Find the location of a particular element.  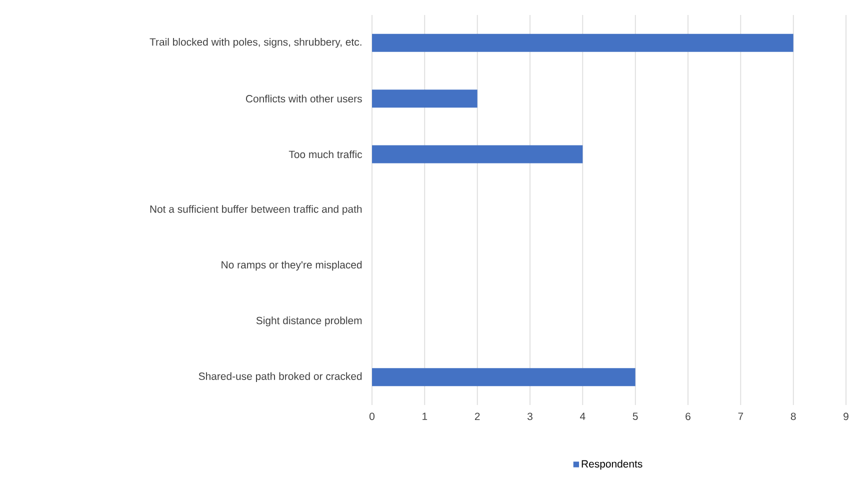

legend-label: Respondents is located at coordinates (612, 465).